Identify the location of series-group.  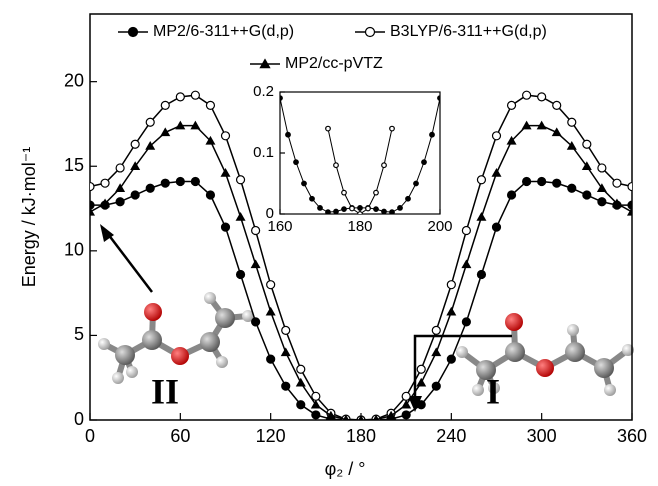
(360, 154).